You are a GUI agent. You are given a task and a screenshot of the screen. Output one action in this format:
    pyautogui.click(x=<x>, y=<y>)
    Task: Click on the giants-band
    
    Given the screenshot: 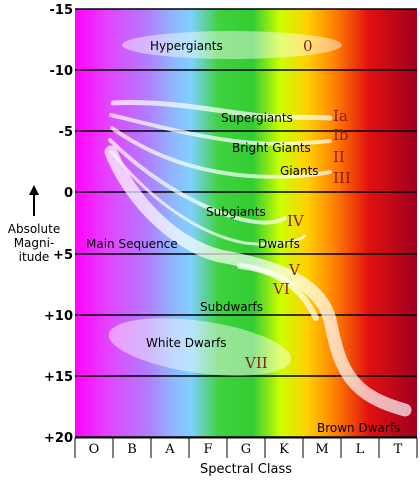 What is the action you would take?
    pyautogui.click(x=221, y=152)
    